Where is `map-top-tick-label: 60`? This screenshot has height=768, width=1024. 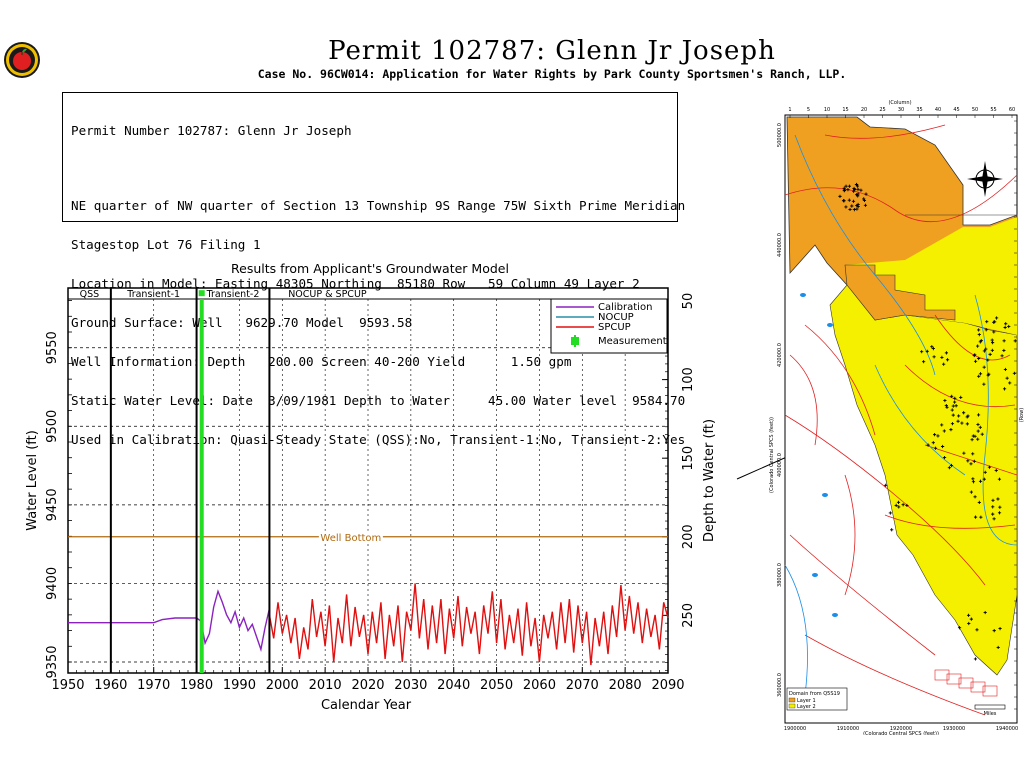
map-top-tick-label: 60 is located at coordinates (1012, 110).